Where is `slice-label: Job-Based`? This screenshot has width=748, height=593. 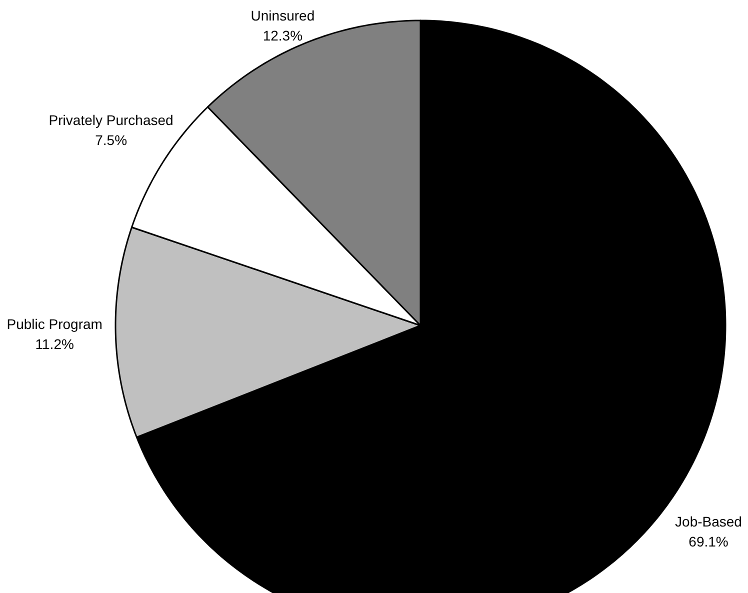
slice-label: Job-Based is located at coordinates (708, 522).